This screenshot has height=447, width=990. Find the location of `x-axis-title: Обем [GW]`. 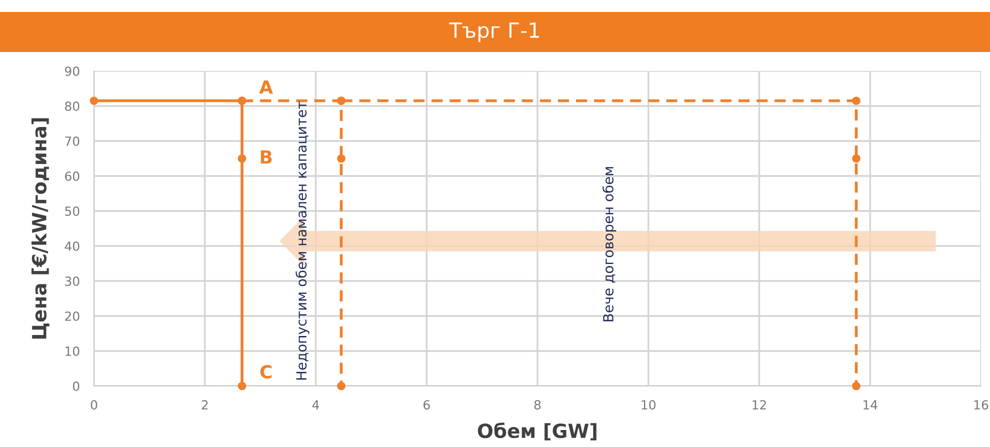

x-axis-title: Обем [GW] is located at coordinates (537, 431).